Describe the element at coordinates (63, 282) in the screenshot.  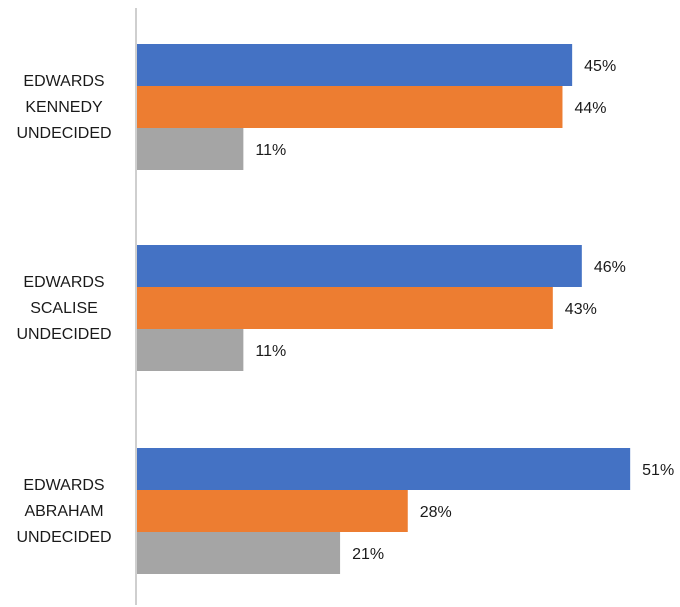
I see `category-label-g1-line0: EDWARDS` at that location.